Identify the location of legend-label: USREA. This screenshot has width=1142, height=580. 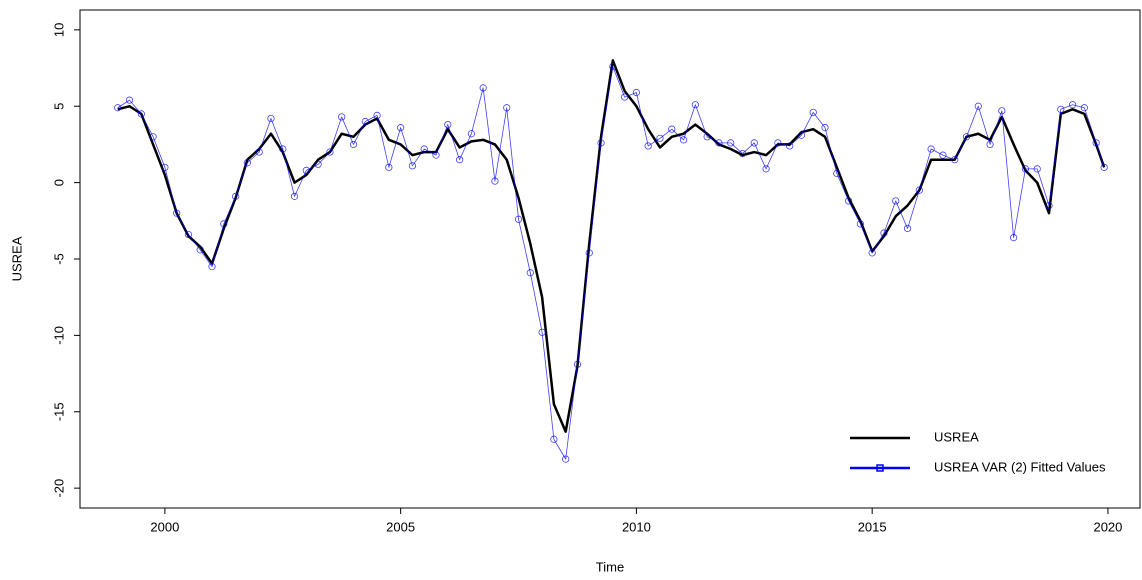
(956, 436).